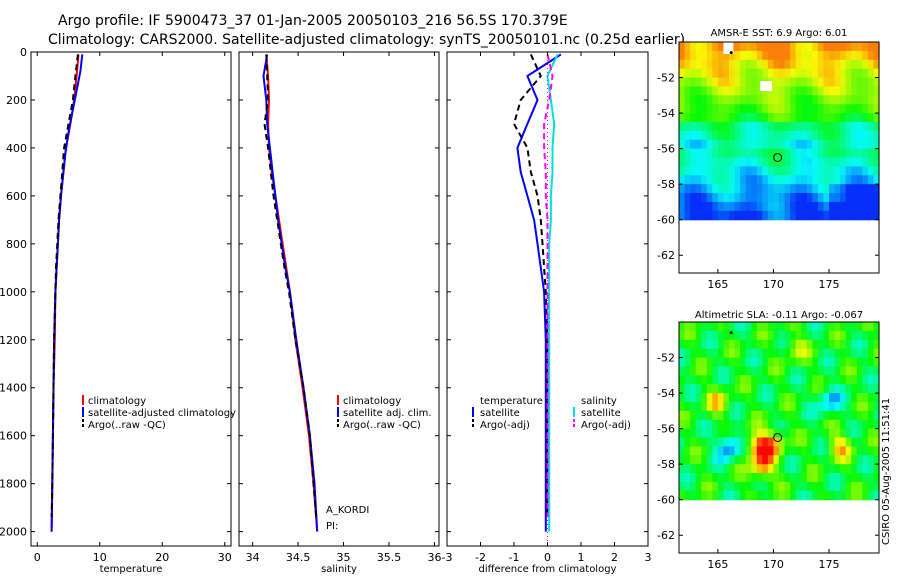  Describe the element at coordinates (773, 564) in the screenshot. I see `x-tick-label: 170` at that location.